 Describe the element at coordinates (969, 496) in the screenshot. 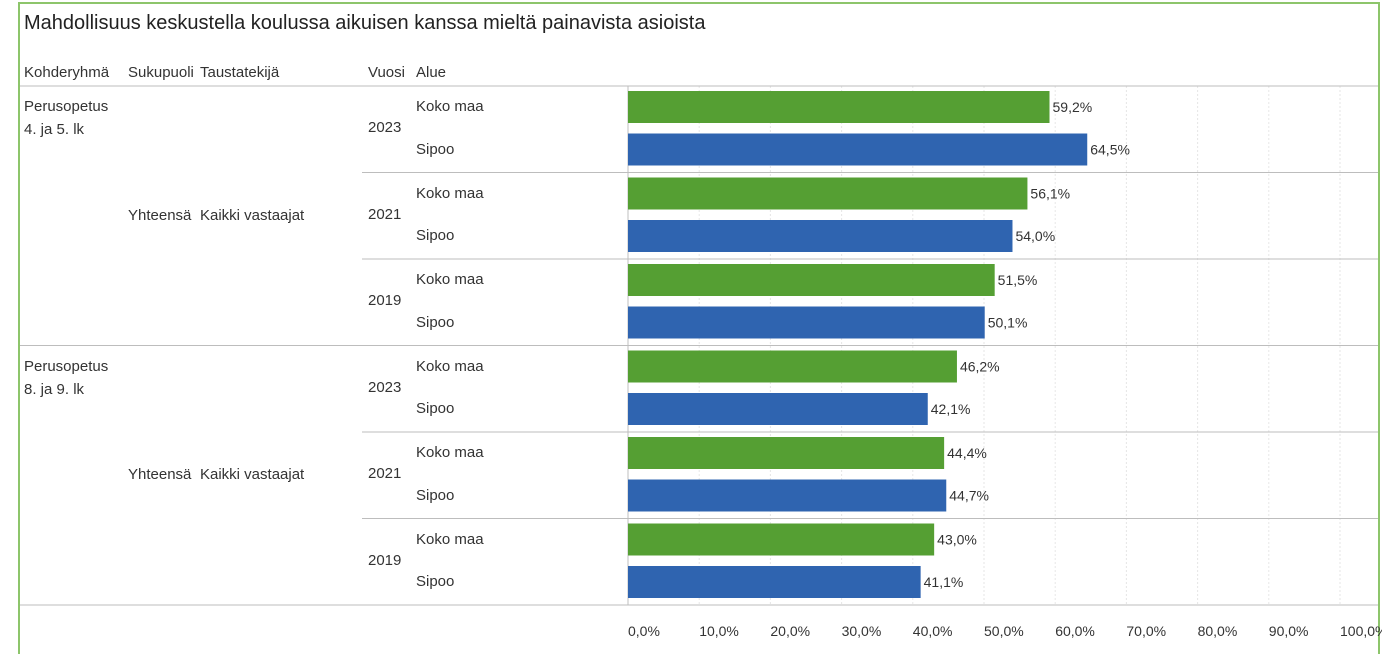

I see `data-label: 44,7%` at that location.